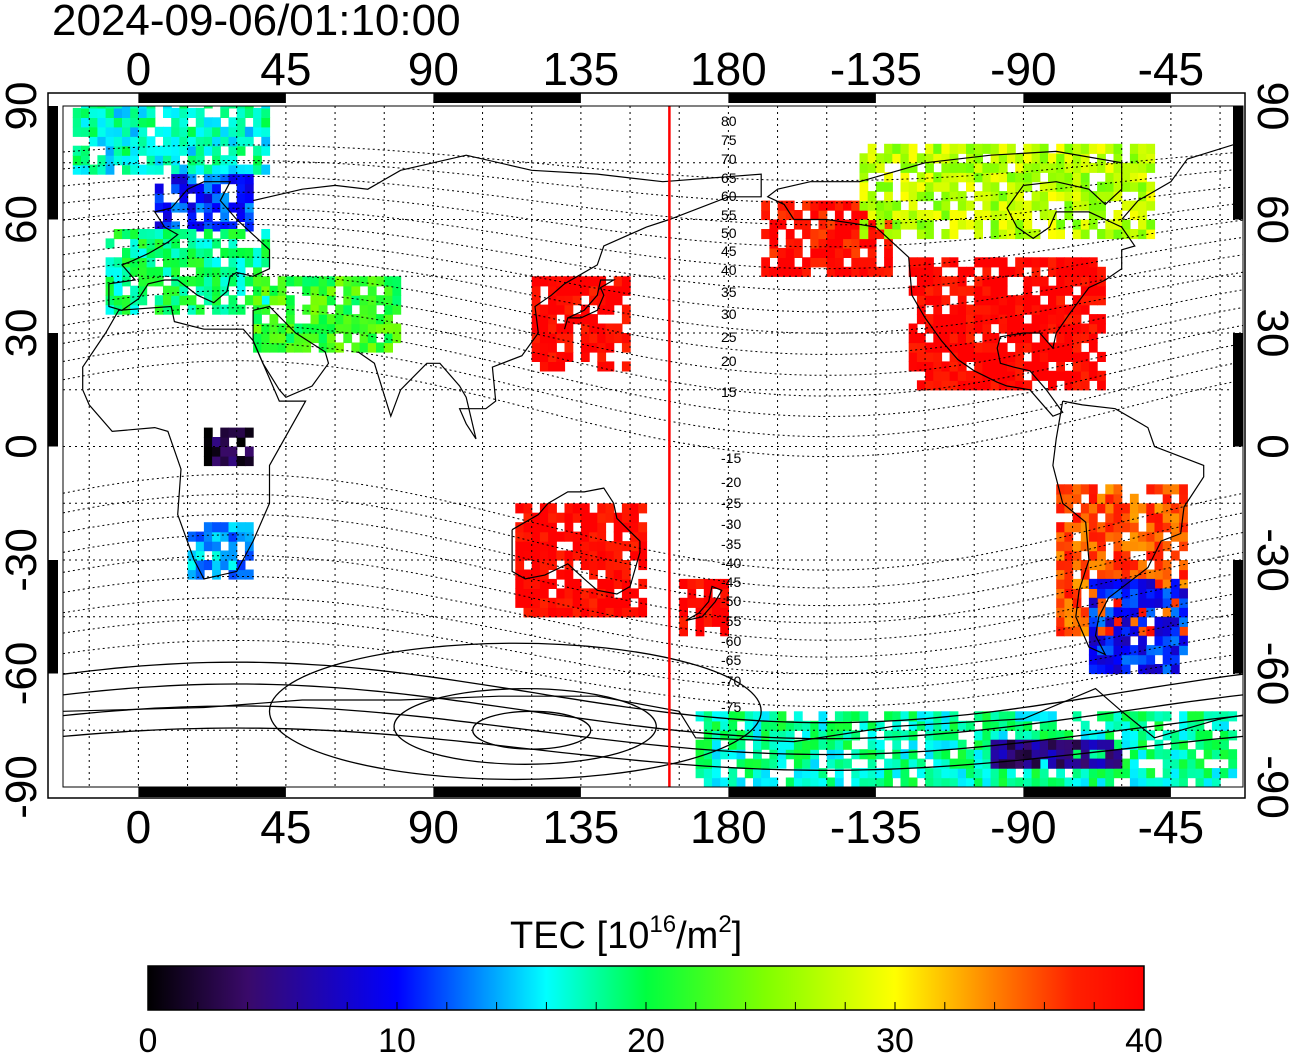  Describe the element at coordinates (397, 1039) in the screenshot. I see `colorbar-tick-label: 10` at that location.